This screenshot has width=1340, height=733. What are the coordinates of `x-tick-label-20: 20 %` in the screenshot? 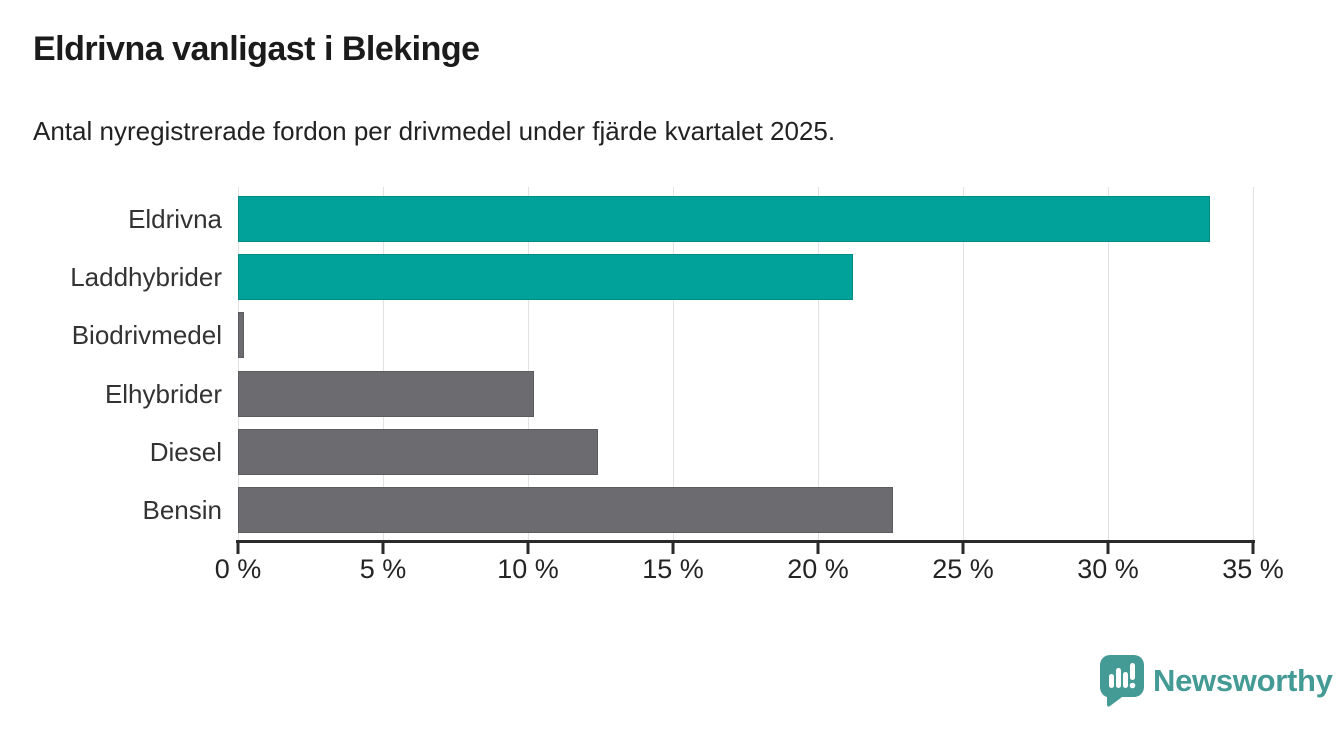 It's located at (818, 569).